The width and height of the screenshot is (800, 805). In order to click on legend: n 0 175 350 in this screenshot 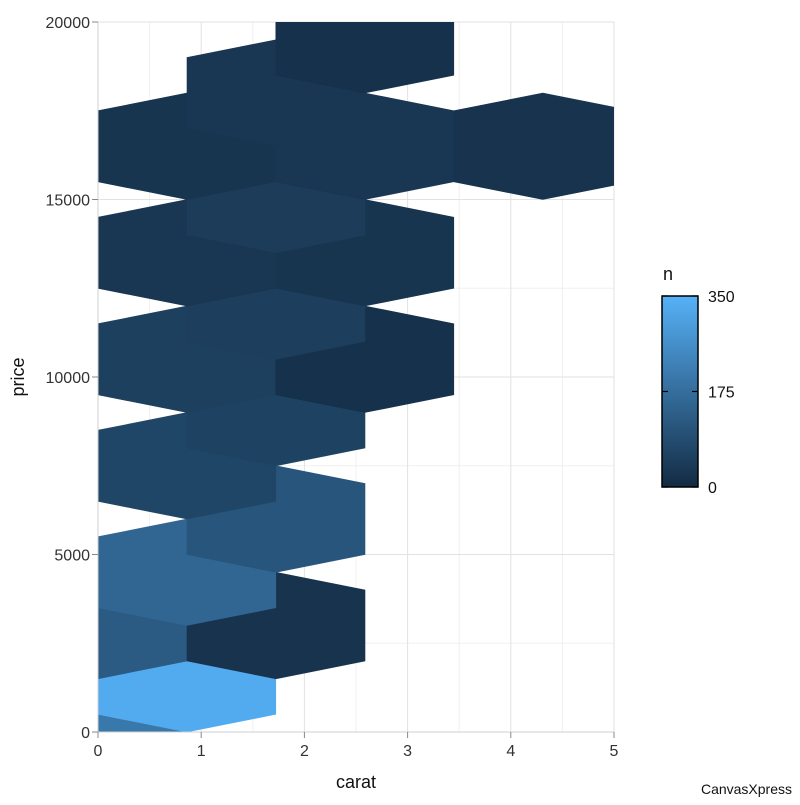, I will do `click(698, 380)`.